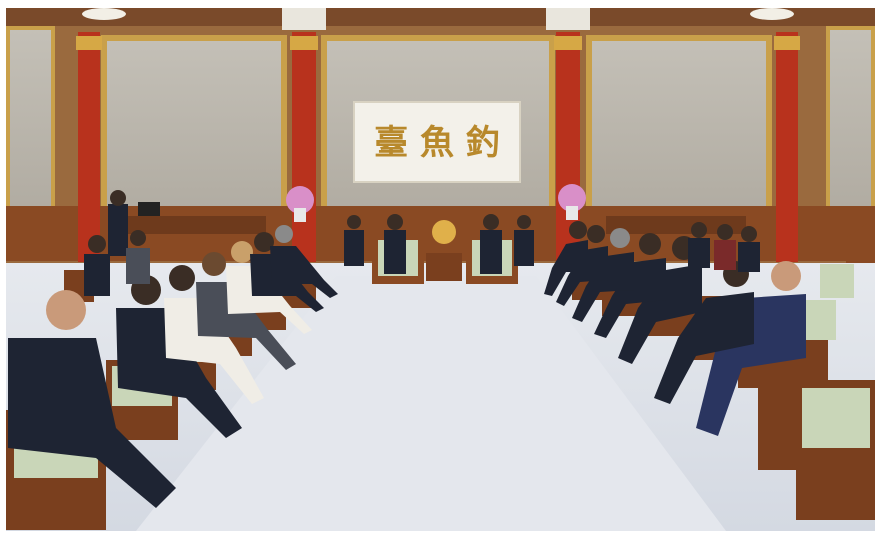  What do you see at coordinates (850, 118) in the screenshot?
I see `right-wall-panel` at bounding box center [850, 118].